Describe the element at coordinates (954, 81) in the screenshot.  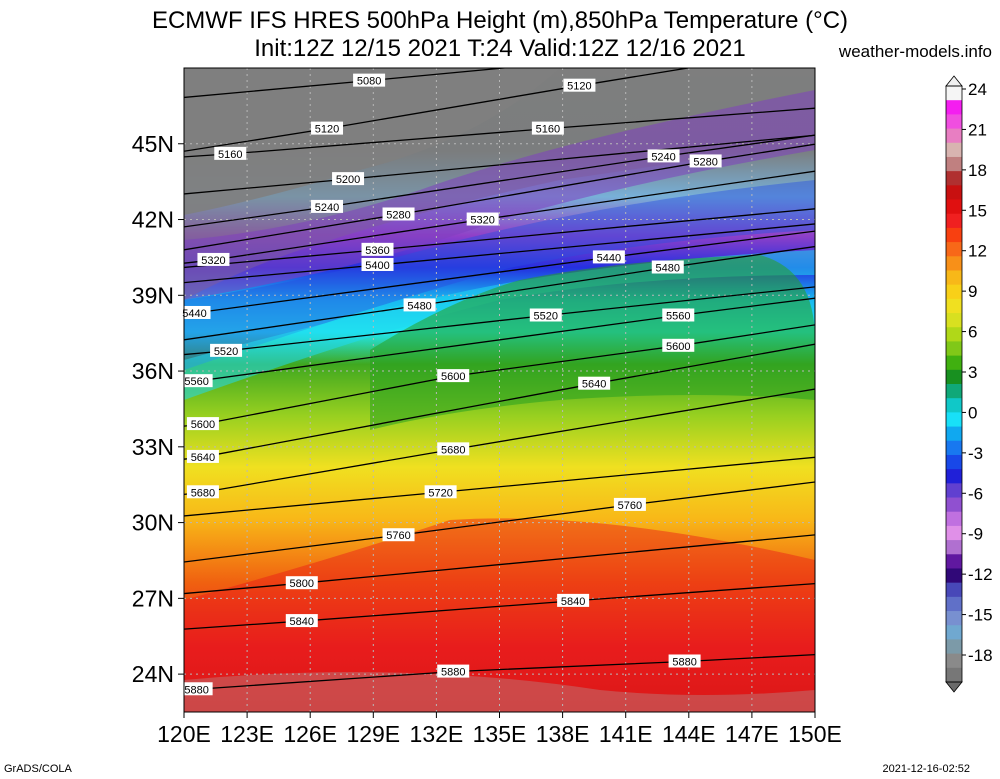
I see `colorbar-top-arrow` at that location.